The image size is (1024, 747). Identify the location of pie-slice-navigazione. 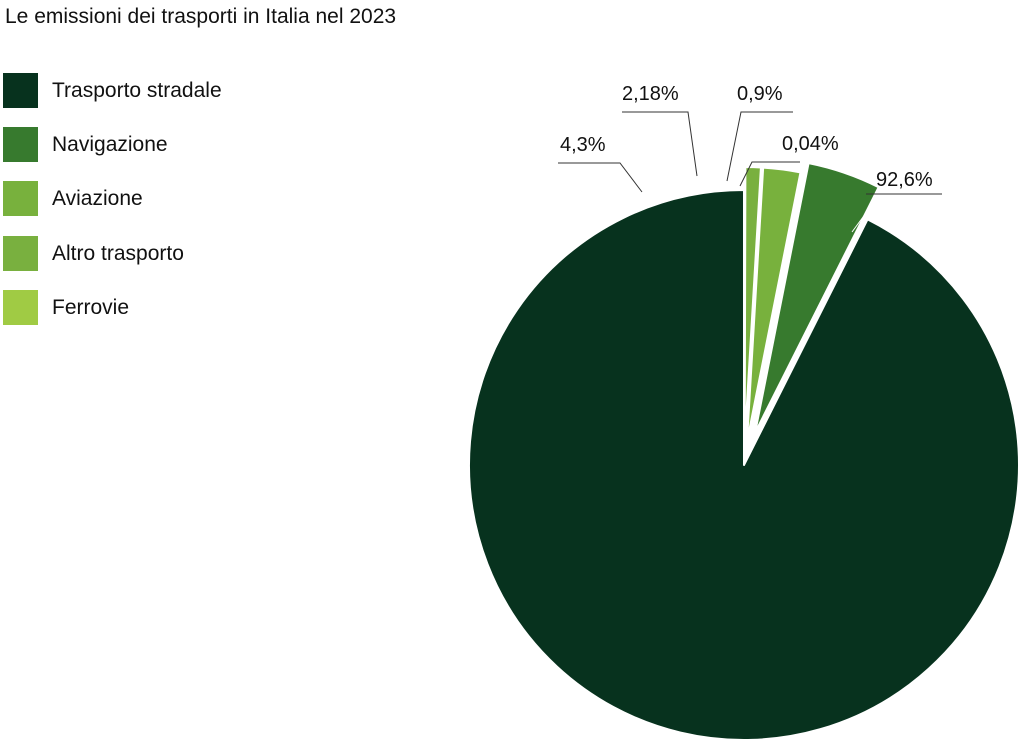
(817, 298).